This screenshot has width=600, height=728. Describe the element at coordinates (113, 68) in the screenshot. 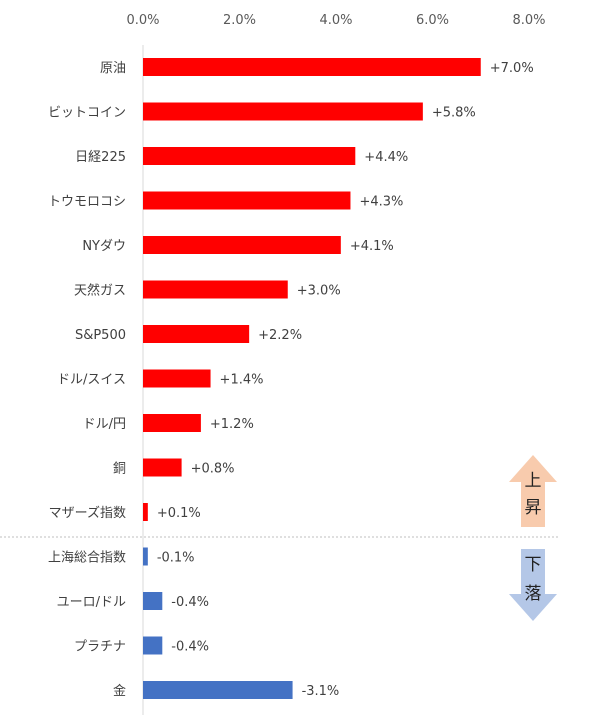

I see `category-label: 原油` at that location.